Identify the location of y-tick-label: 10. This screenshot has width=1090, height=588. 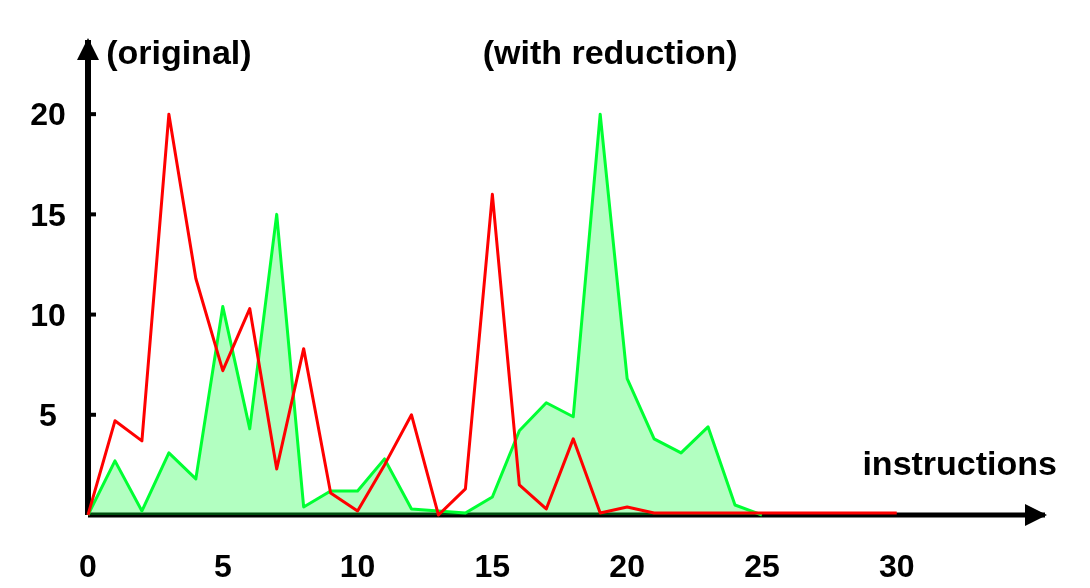
(48, 314).